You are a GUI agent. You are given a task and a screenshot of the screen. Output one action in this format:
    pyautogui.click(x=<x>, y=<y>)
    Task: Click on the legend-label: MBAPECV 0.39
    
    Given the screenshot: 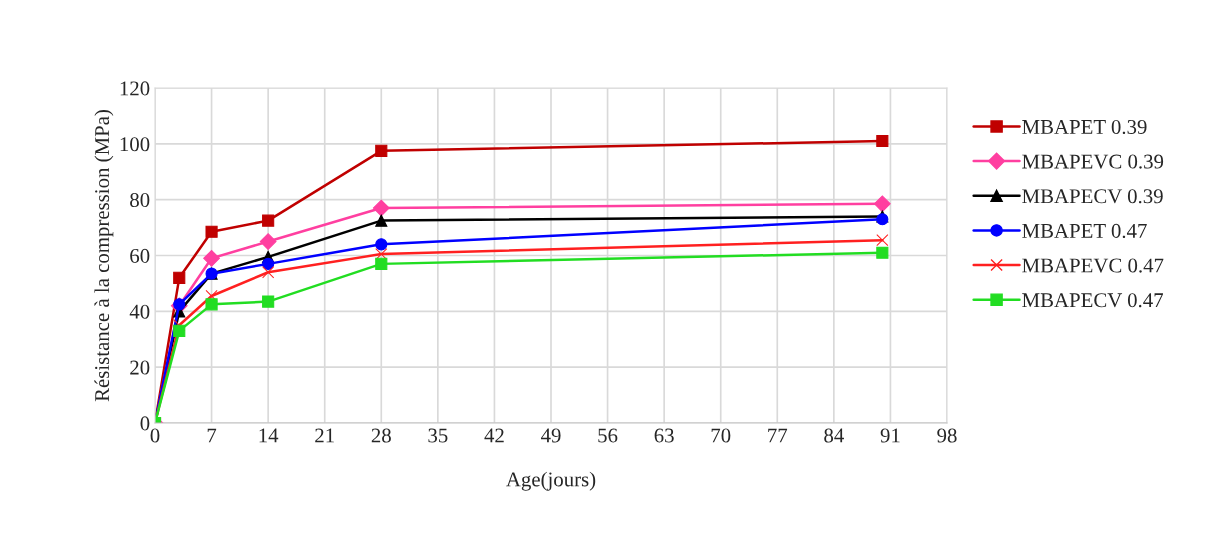 What is the action you would take?
    pyautogui.click(x=1092, y=196)
    